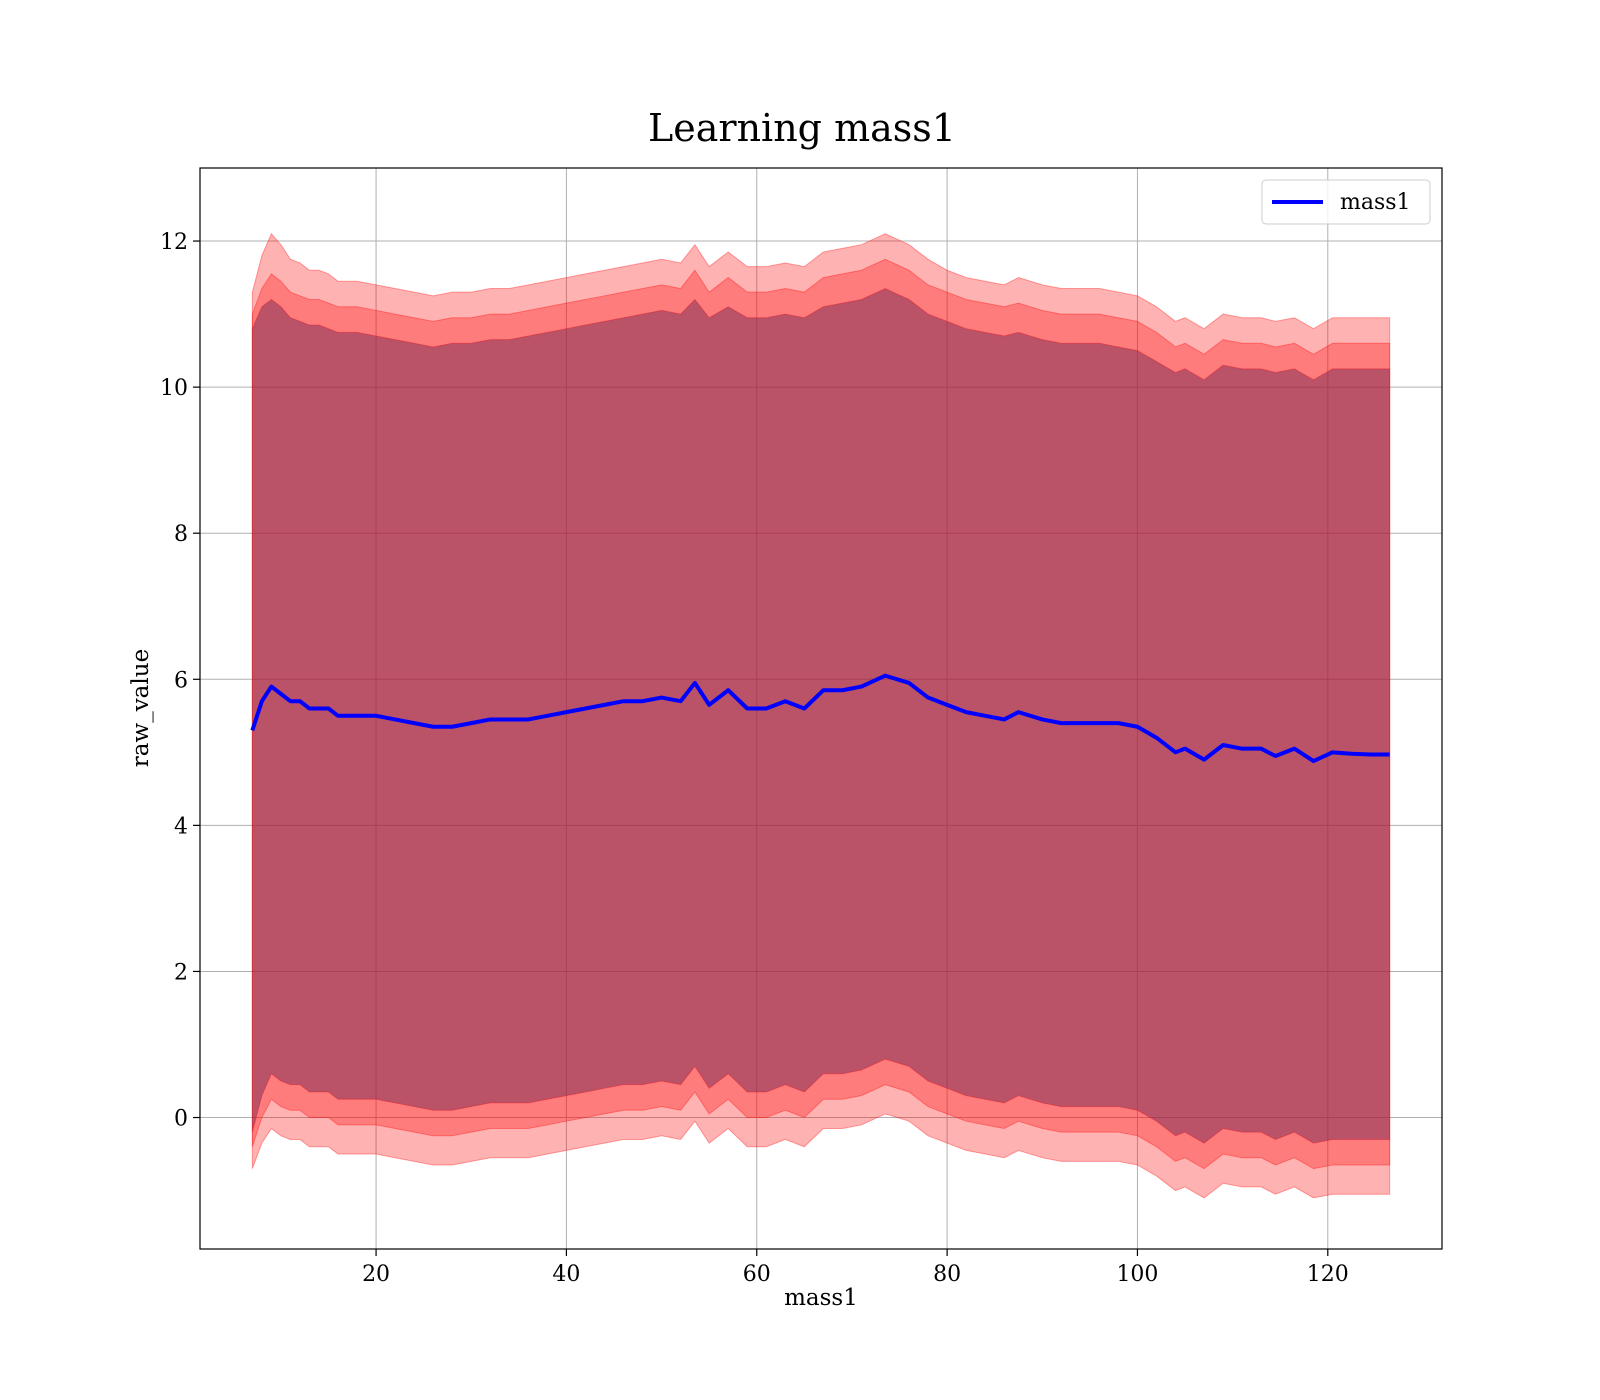 The height and width of the screenshot is (1400, 1600). What do you see at coordinates (757, 1274) in the screenshot?
I see `x-tick-label-60: 60` at bounding box center [757, 1274].